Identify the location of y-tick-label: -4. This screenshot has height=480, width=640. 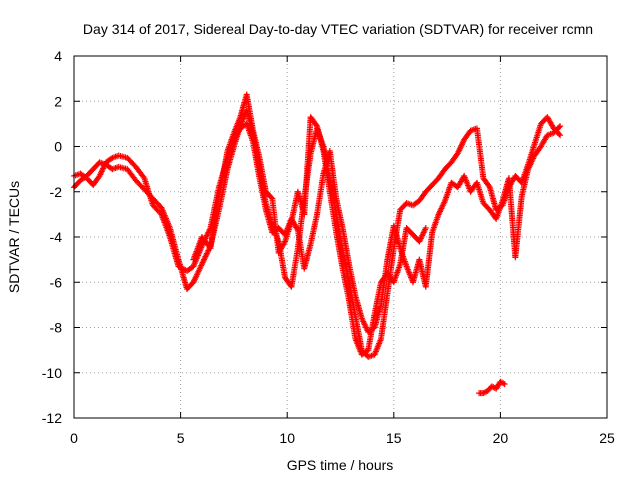
(56, 237).